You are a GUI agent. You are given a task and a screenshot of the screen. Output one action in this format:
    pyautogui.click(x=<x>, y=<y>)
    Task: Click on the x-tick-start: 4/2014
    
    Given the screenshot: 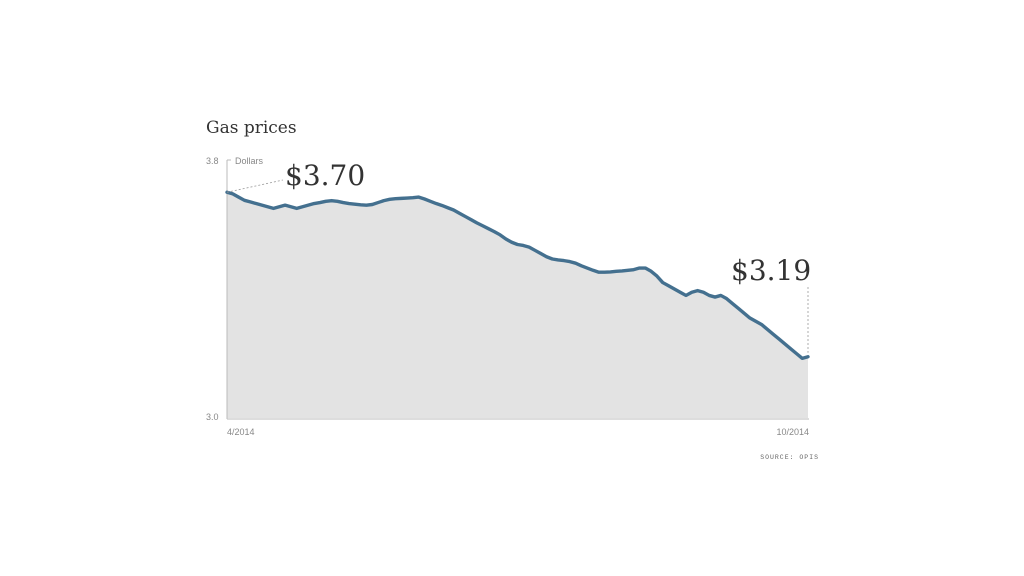 What is the action you would take?
    pyautogui.click(x=241, y=432)
    